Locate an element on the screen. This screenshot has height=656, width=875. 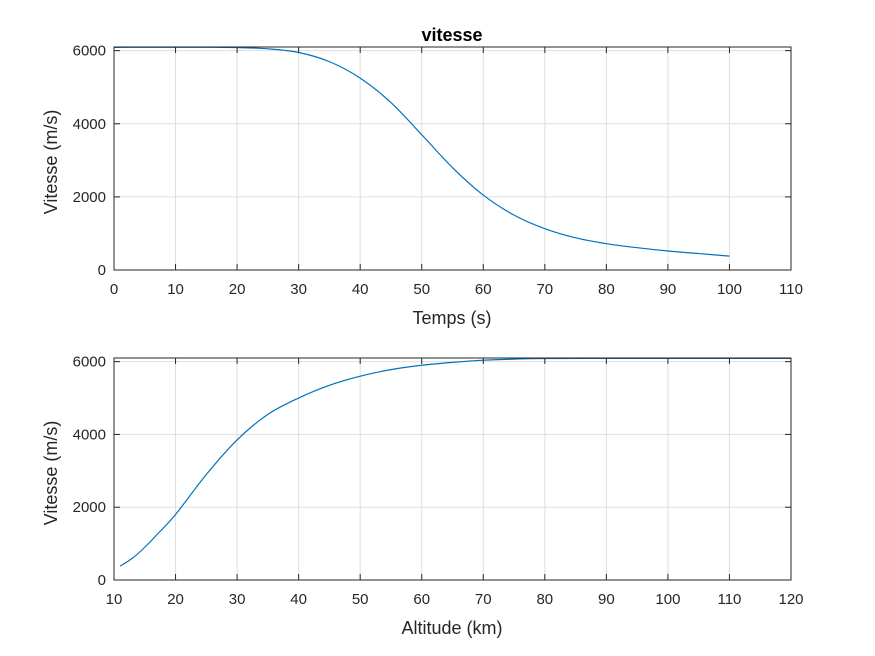
x-tick-label: 0 is located at coordinates (114, 289).